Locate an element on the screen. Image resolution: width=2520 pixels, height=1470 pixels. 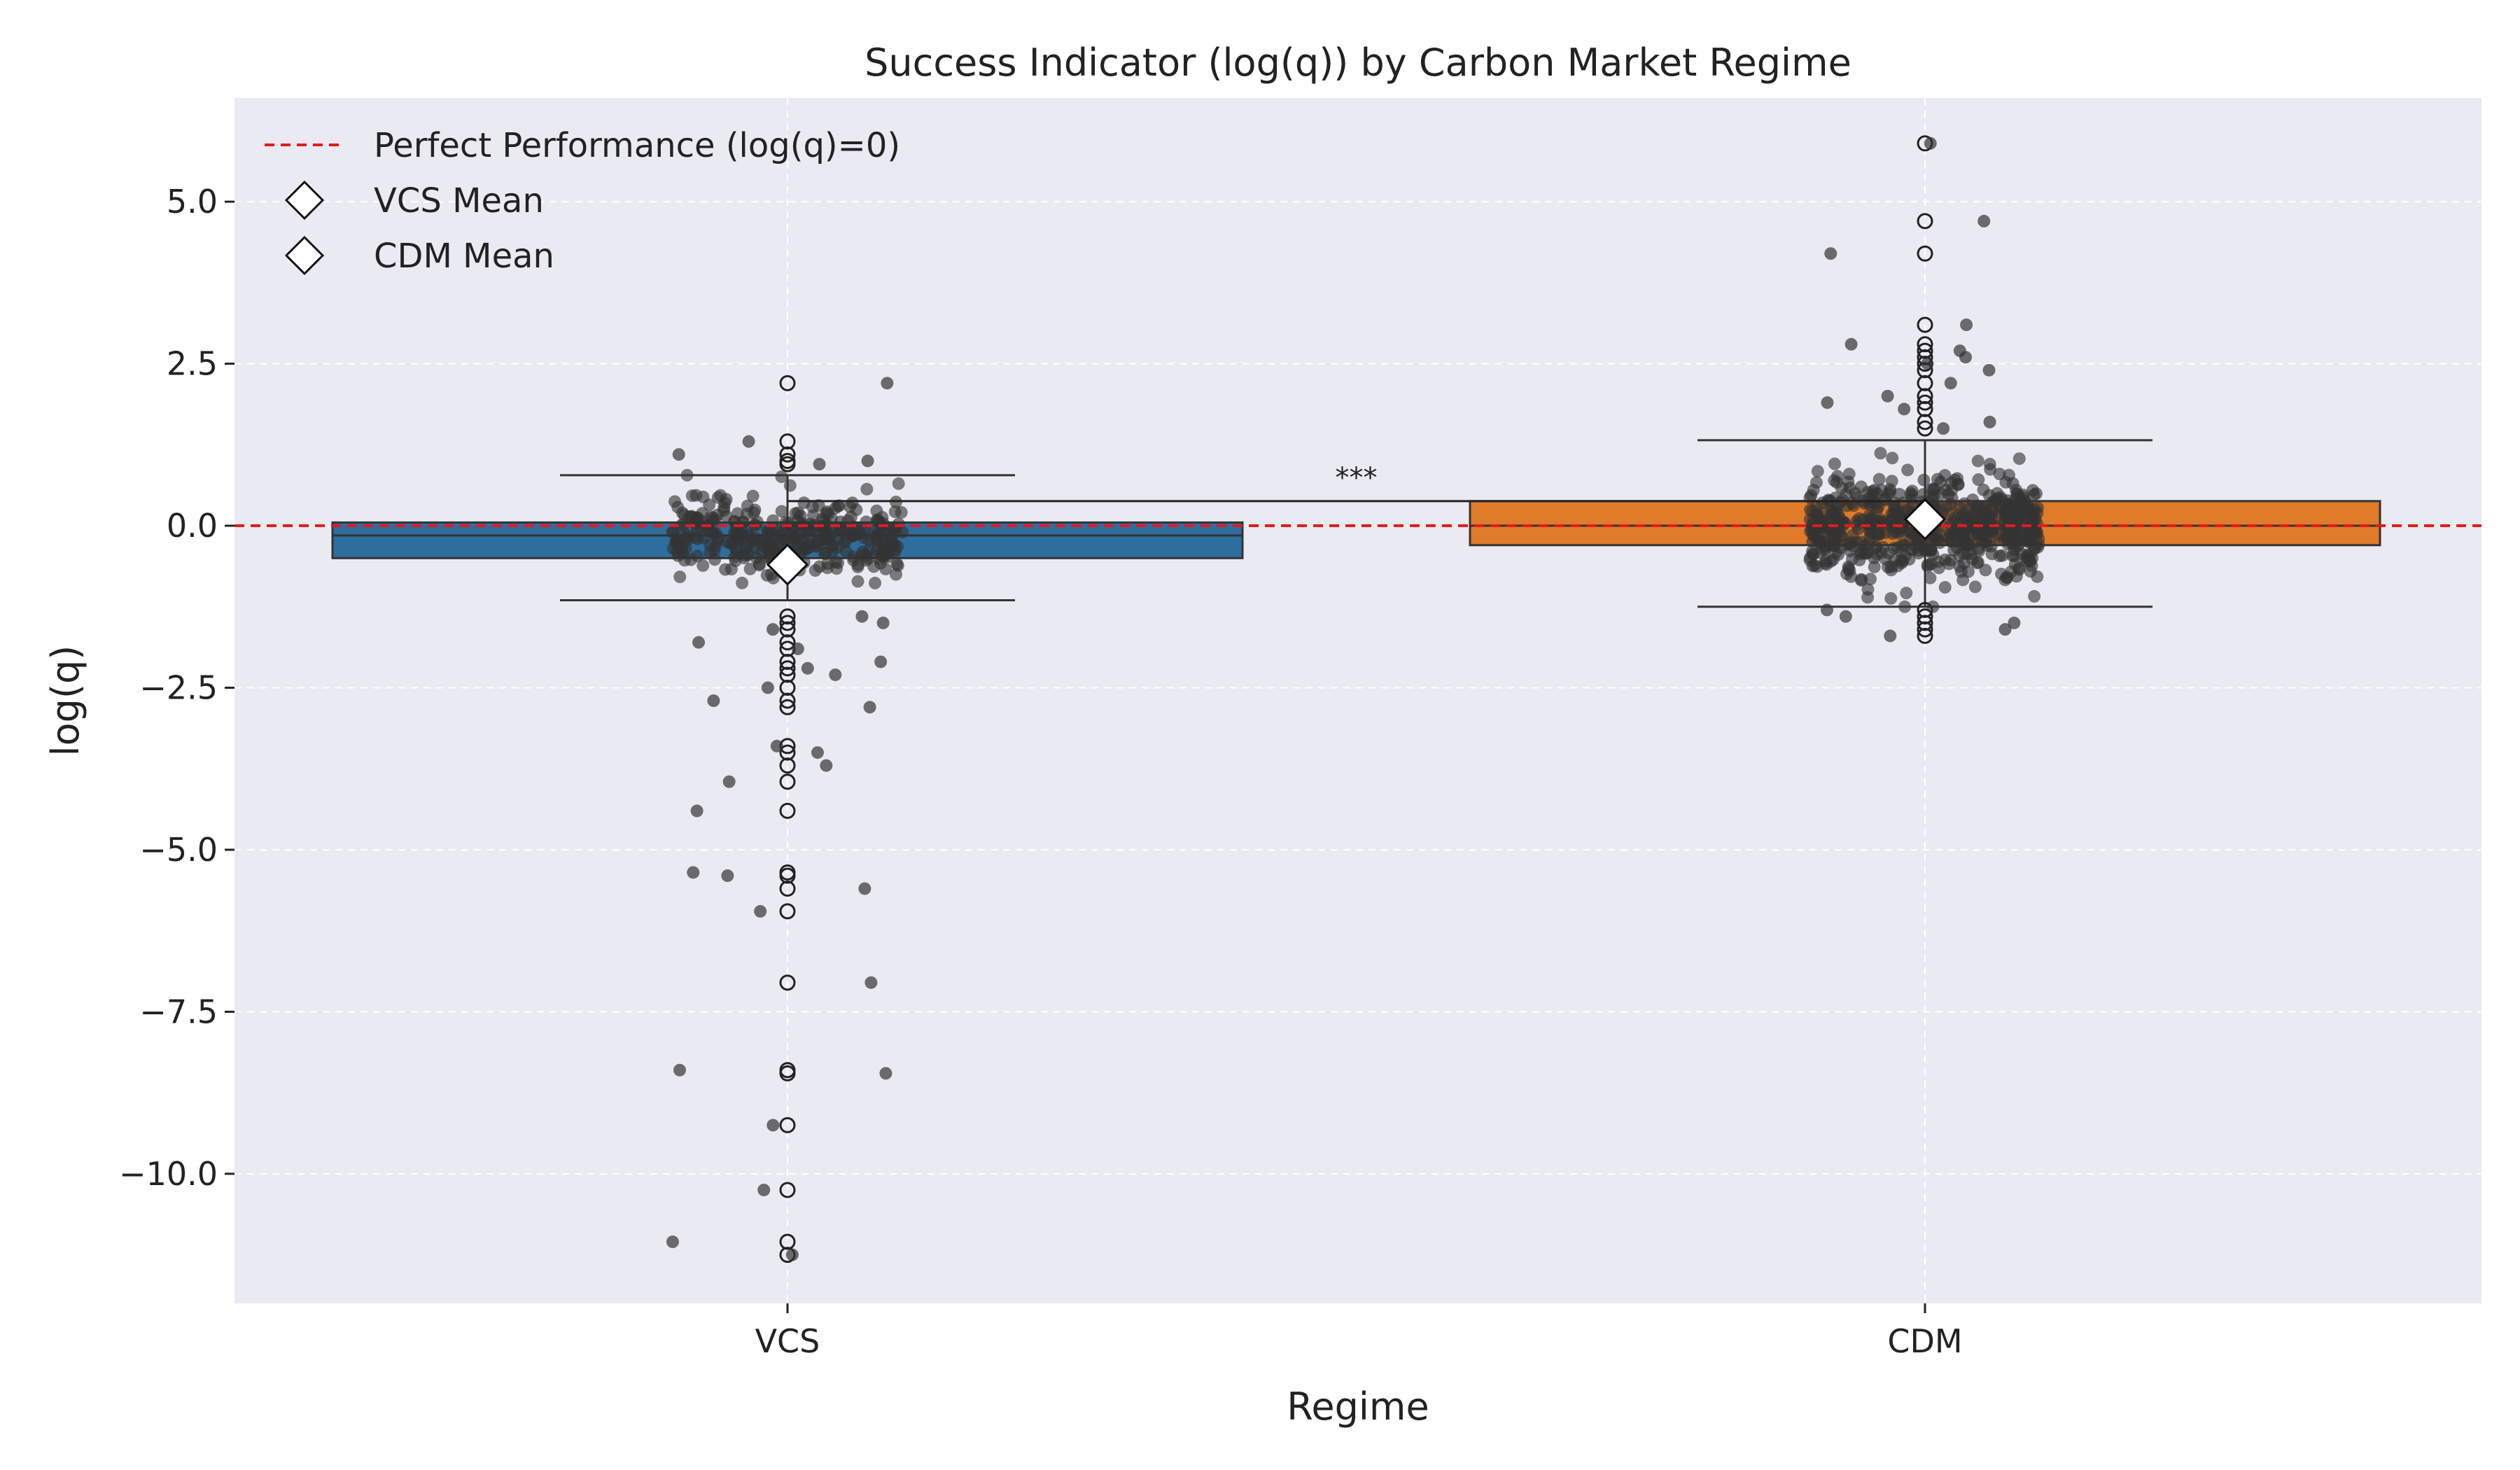
y-tick-label-2: 0.0 is located at coordinates (192, 526).